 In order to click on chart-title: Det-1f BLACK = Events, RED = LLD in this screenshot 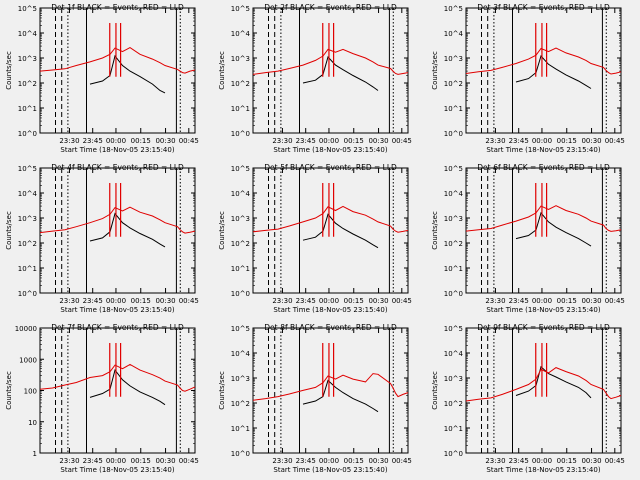, I will do `click(117, 7)`.